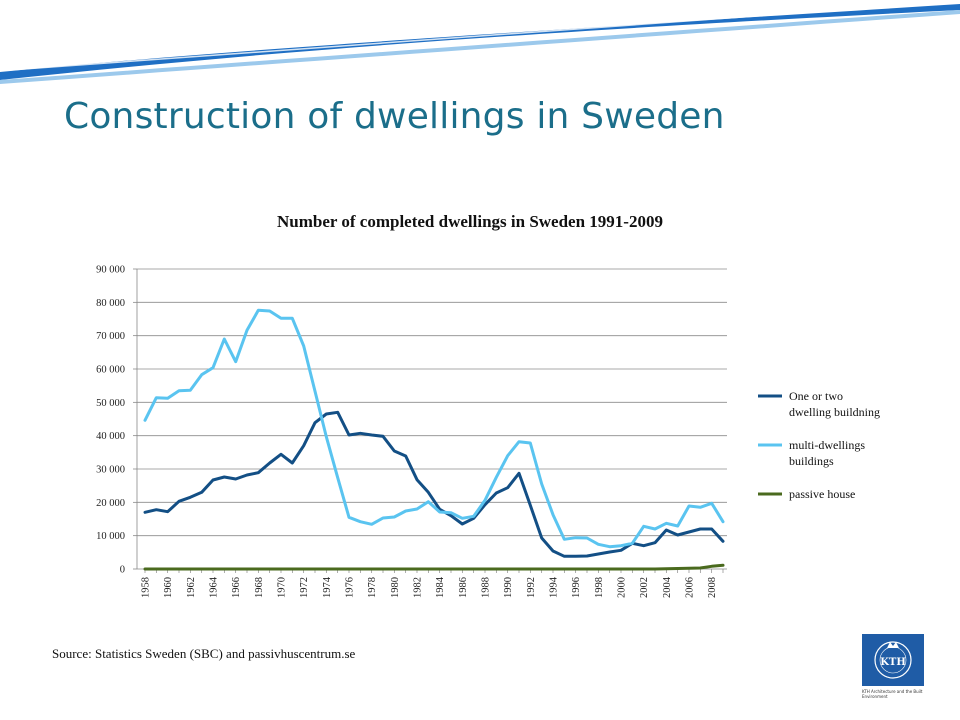  What do you see at coordinates (440, 587) in the screenshot?
I see `x-tick-label: 1984` at bounding box center [440, 587].